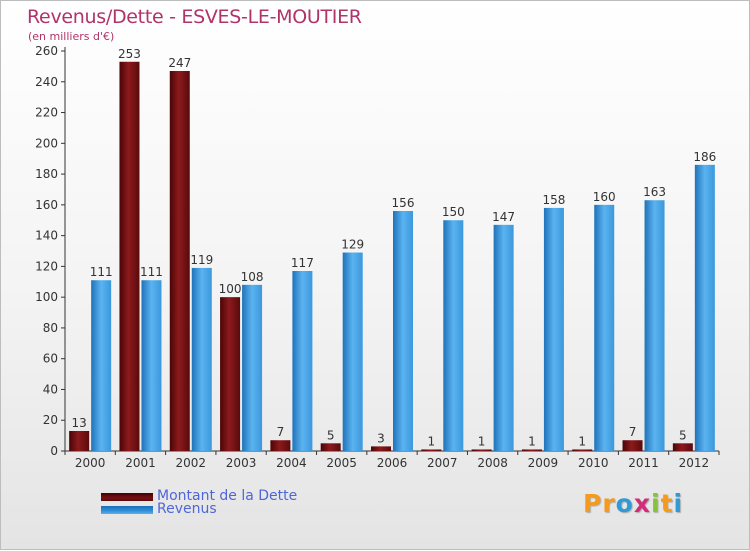 The image size is (750, 551). What do you see at coordinates (492, 463) in the screenshot?
I see `x-tick-label: 2008` at bounding box center [492, 463].